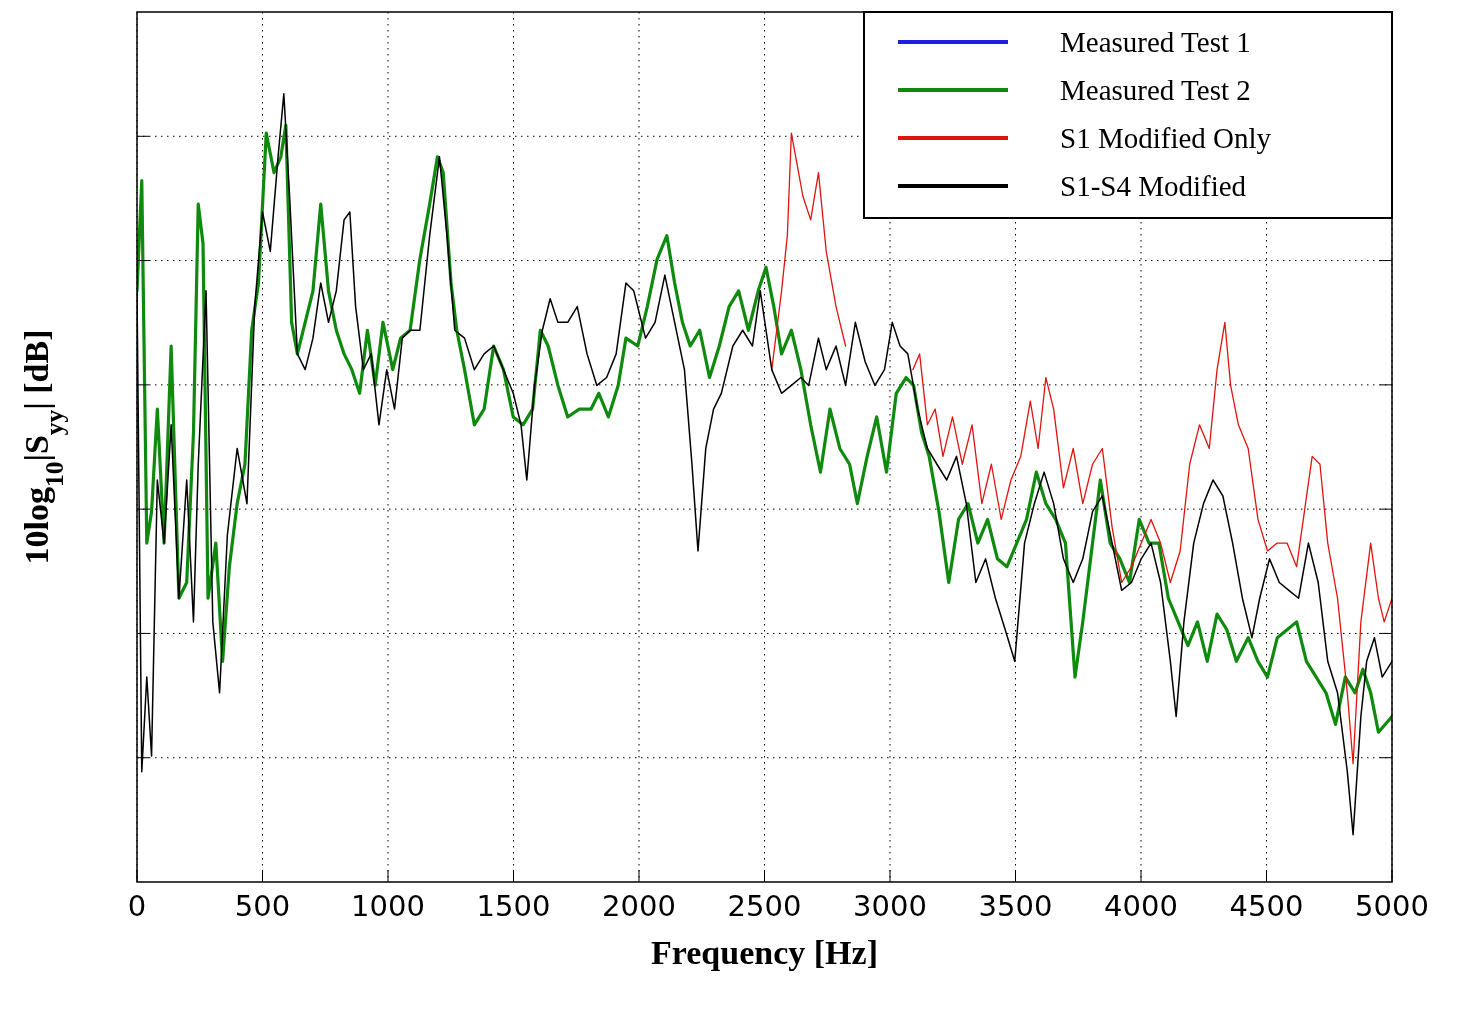 Image resolution: width=1471 pixels, height=1010 pixels. What do you see at coordinates (513, 906) in the screenshot?
I see `x-tick-label: 1500` at bounding box center [513, 906].